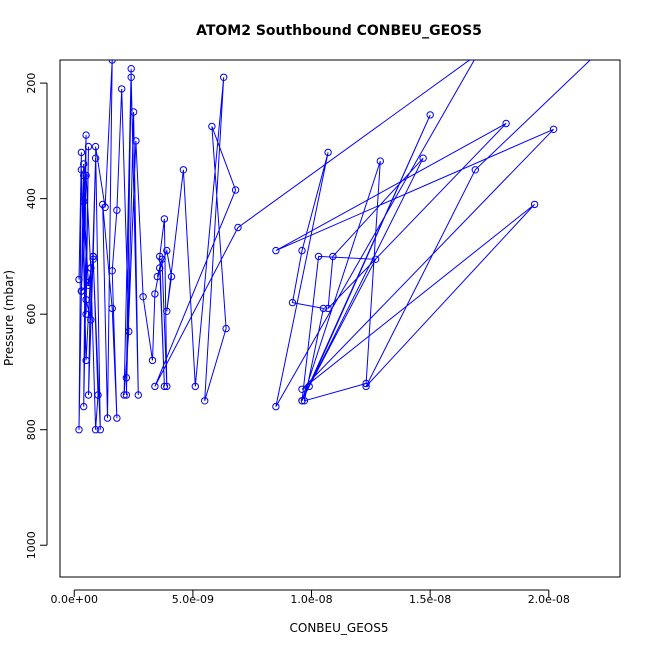 This screenshot has width=650, height=650. Describe the element at coordinates (549, 599) in the screenshot. I see `x-tick-label: 2.0e-08` at that location.